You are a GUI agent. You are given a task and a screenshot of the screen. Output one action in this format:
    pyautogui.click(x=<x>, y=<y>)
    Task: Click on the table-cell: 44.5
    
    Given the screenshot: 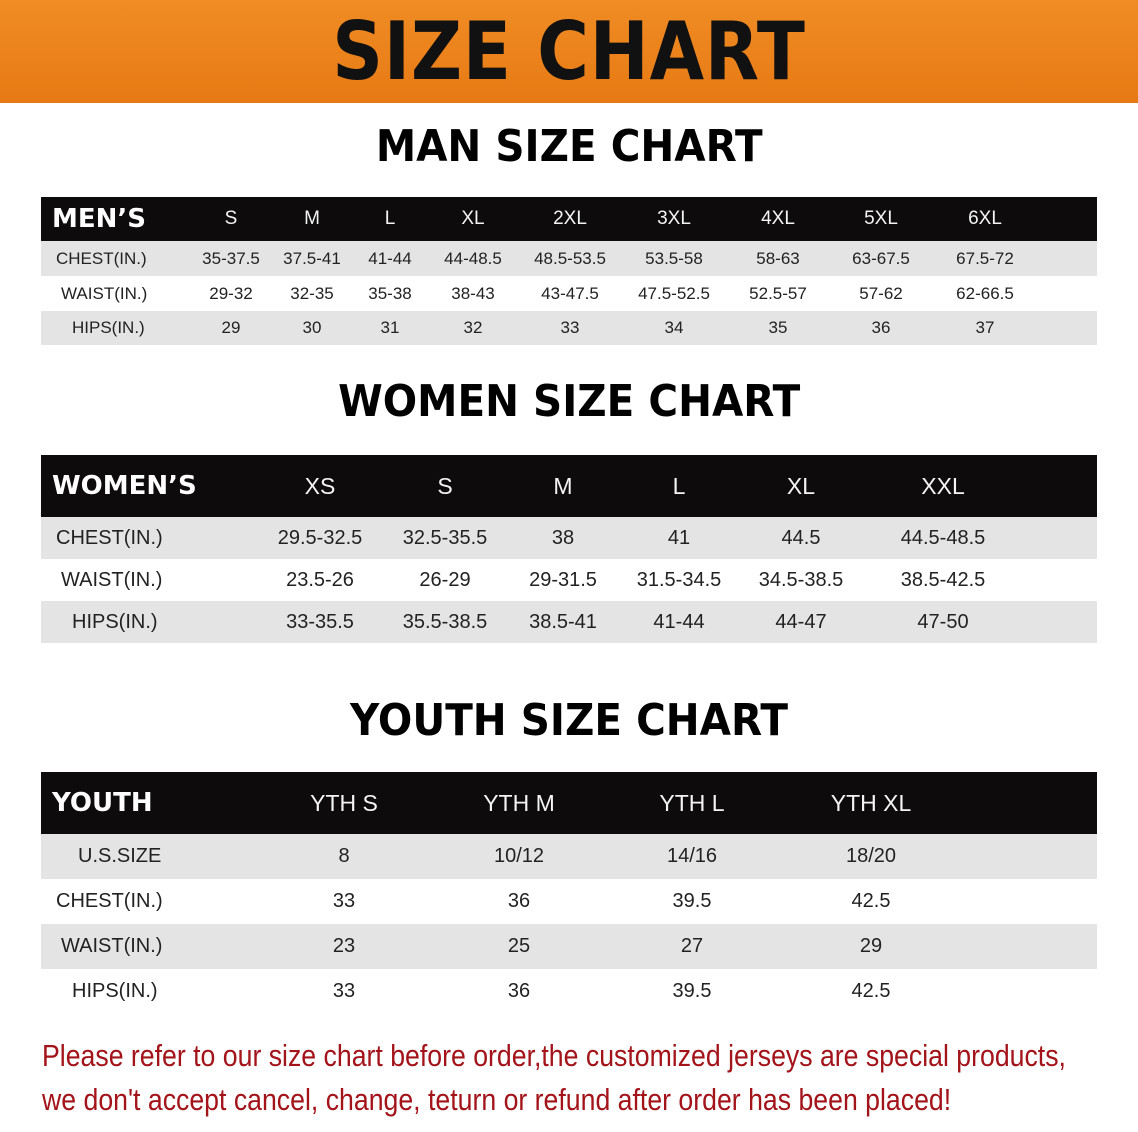 What is the action you would take?
    pyautogui.click(x=801, y=537)
    